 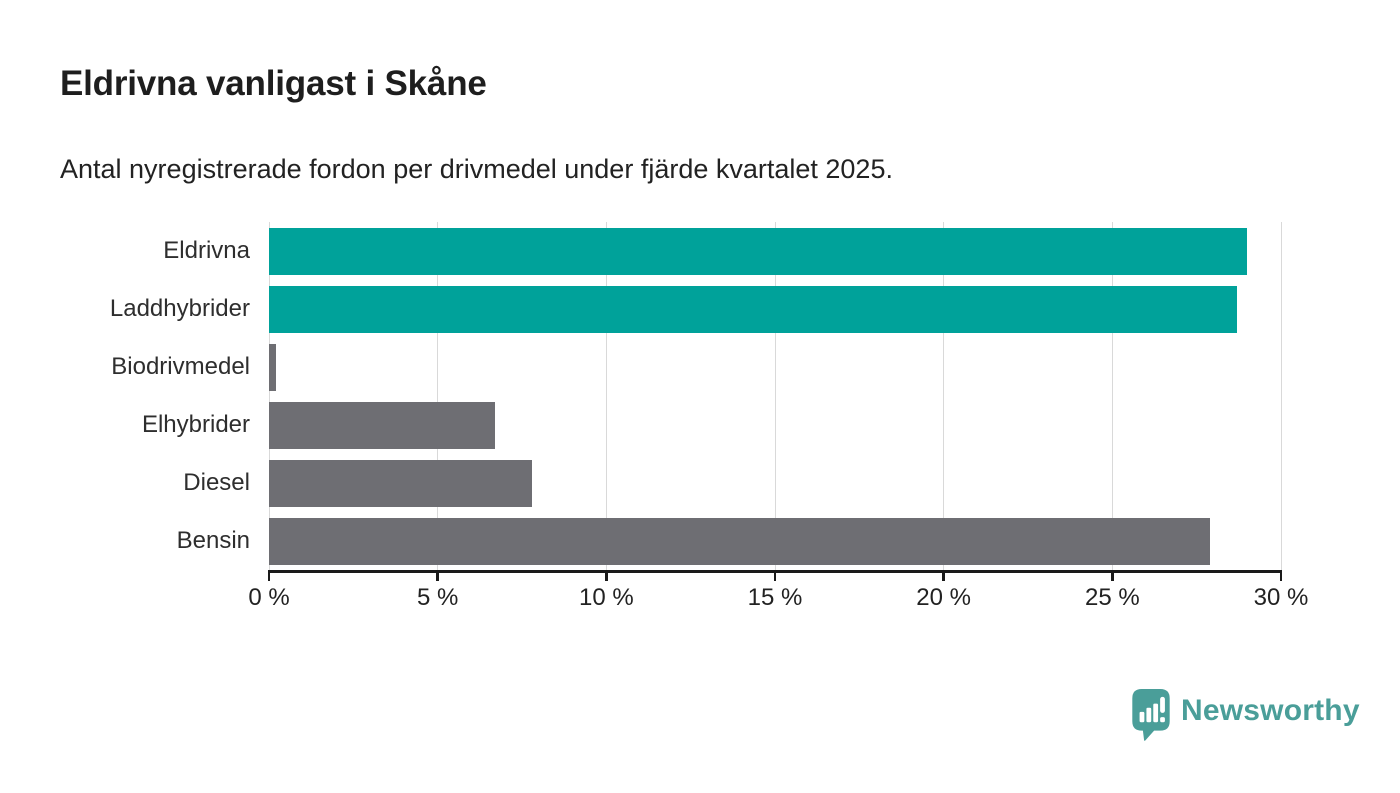 What do you see at coordinates (272, 367) in the screenshot?
I see `bar-biodrivmedel` at bounding box center [272, 367].